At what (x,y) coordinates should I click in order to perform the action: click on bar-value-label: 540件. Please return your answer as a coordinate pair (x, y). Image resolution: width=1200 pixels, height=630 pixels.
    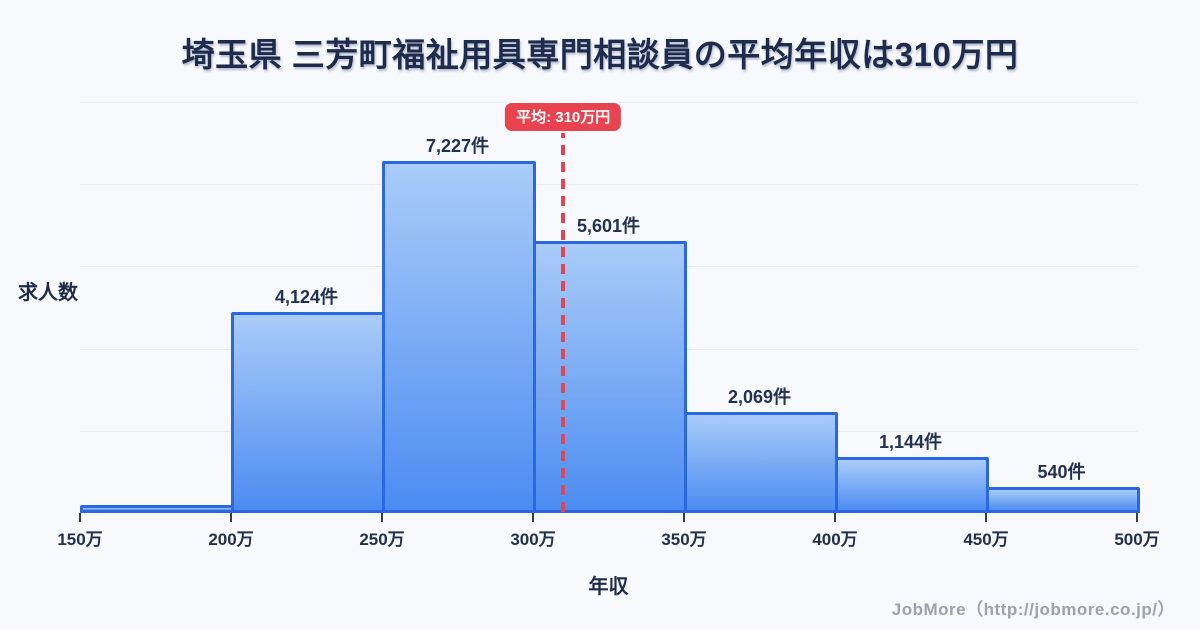
    Looking at the image, I should click on (1061, 471).